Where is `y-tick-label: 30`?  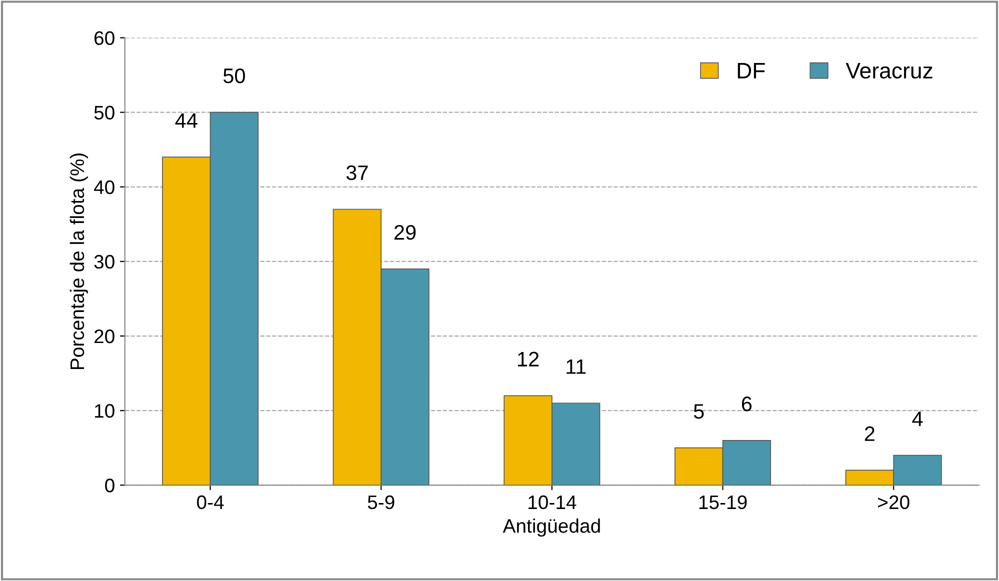
y-tick-label: 30 is located at coordinates (104, 261).